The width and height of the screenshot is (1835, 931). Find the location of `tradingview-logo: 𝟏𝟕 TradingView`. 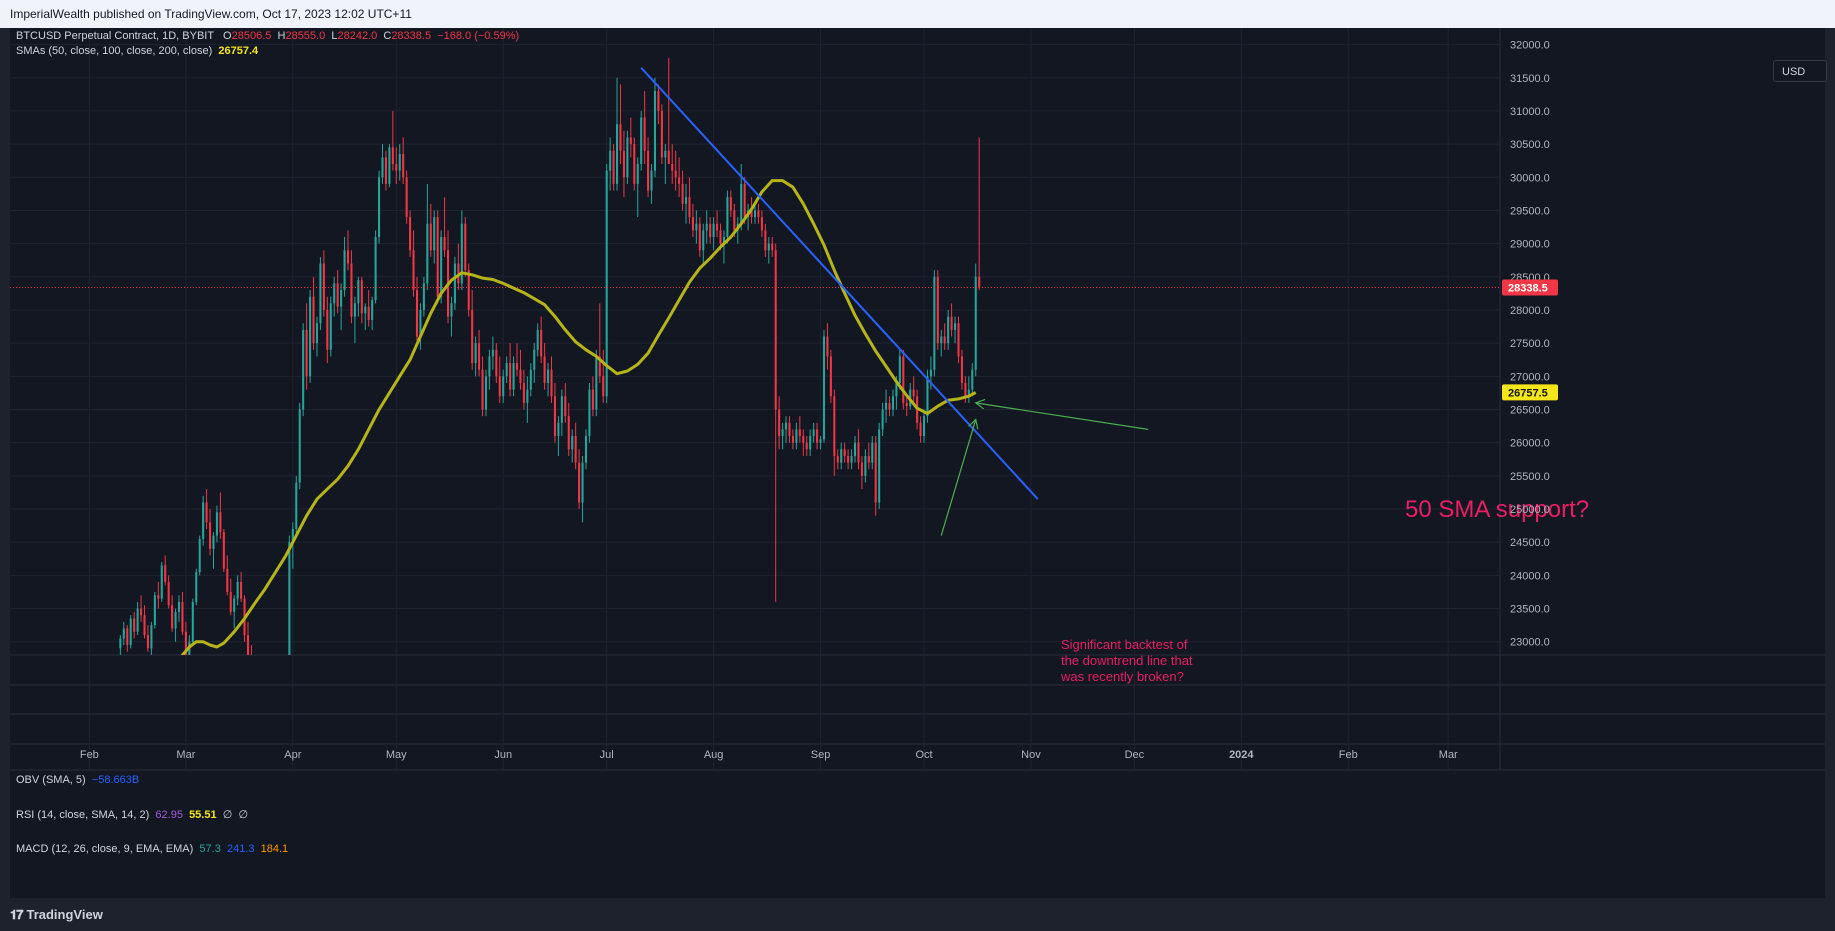

tradingview-logo: 𝟏𝟕 TradingView is located at coordinates (56, 915).